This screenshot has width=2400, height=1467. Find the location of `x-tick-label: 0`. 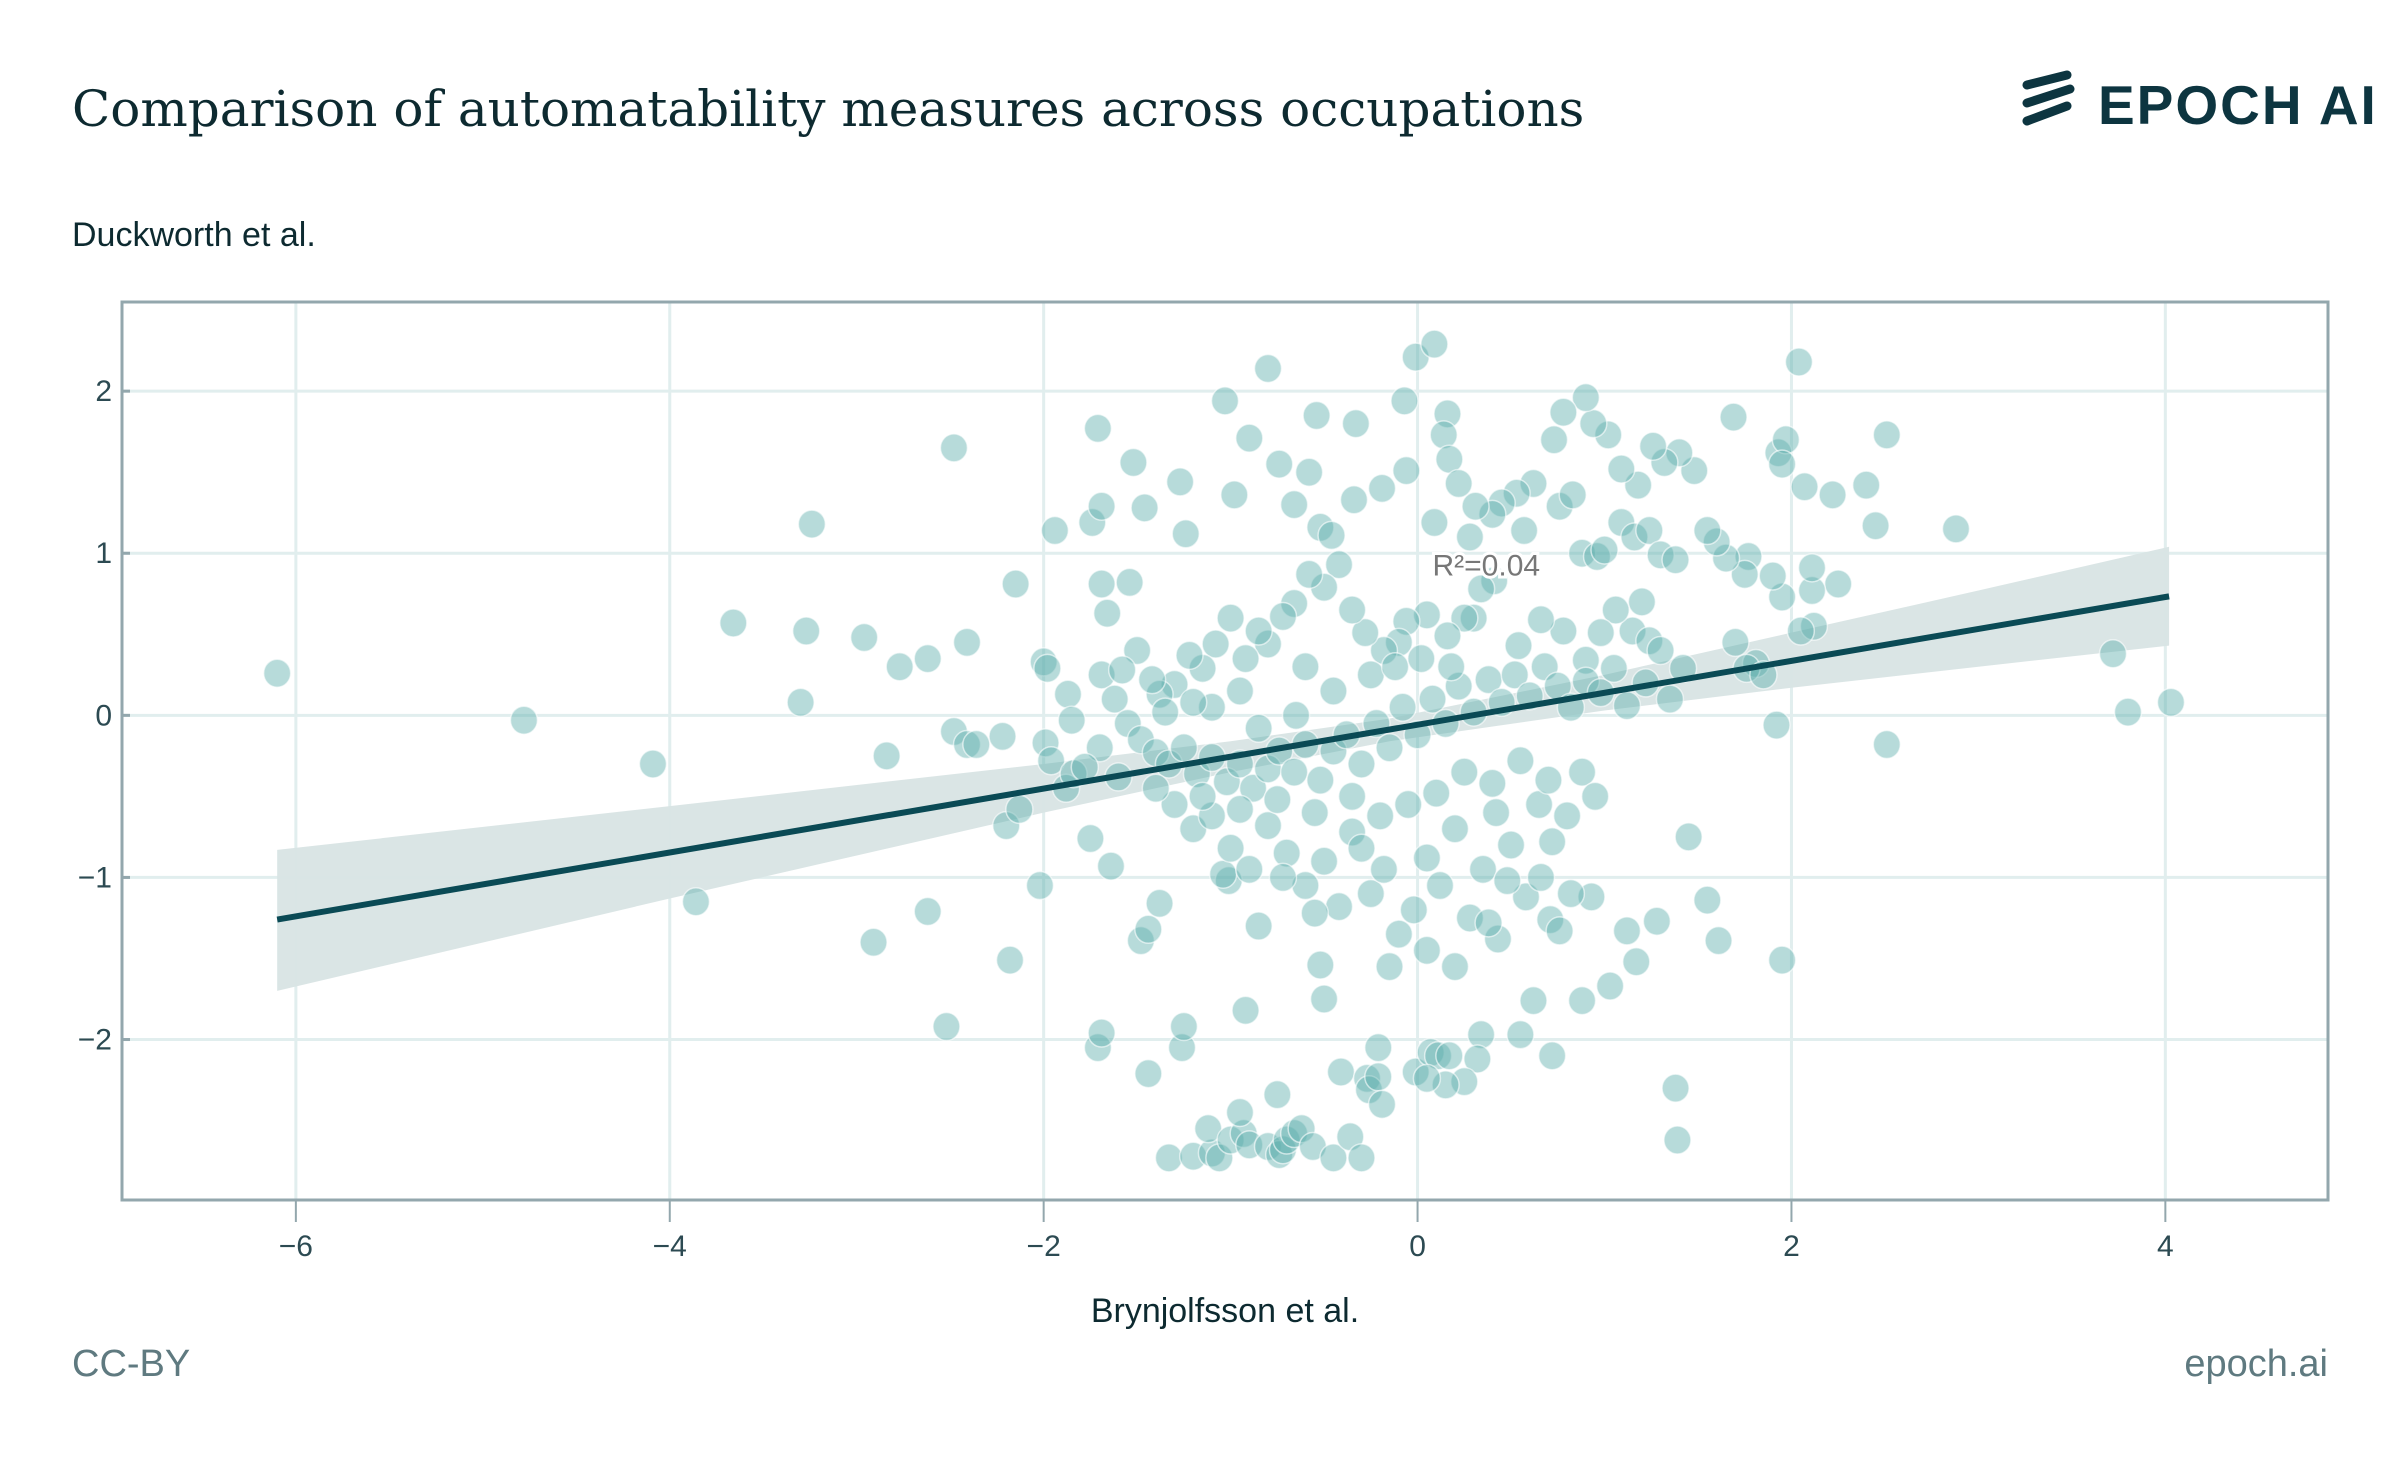

x-tick-label: 0 is located at coordinates (1417, 1246).